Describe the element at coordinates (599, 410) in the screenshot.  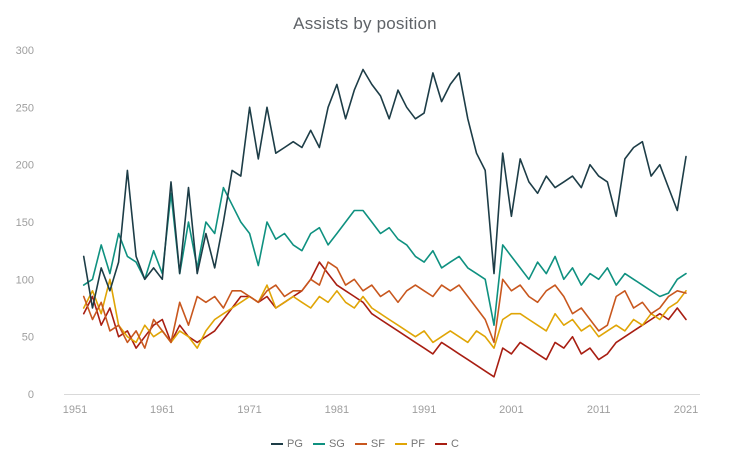
I see `x-tick-label: 2011` at that location.